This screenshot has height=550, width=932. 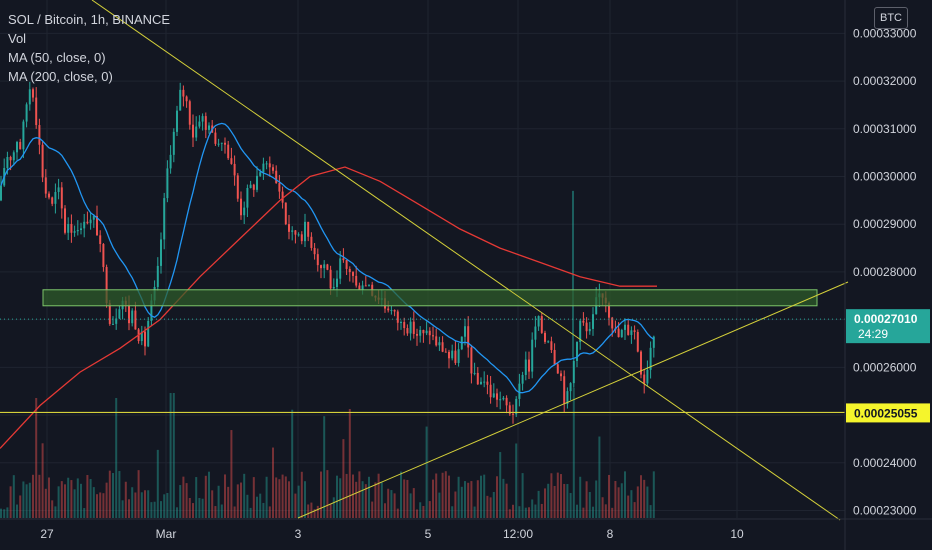 I want to click on time-tick-label: 3, so click(x=298, y=534).